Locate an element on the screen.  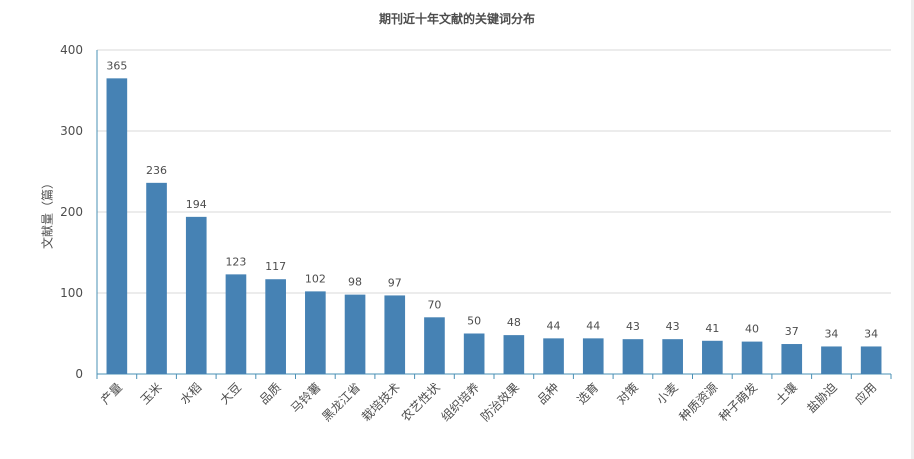
y-tick-label: 400 is located at coordinates (71, 50).